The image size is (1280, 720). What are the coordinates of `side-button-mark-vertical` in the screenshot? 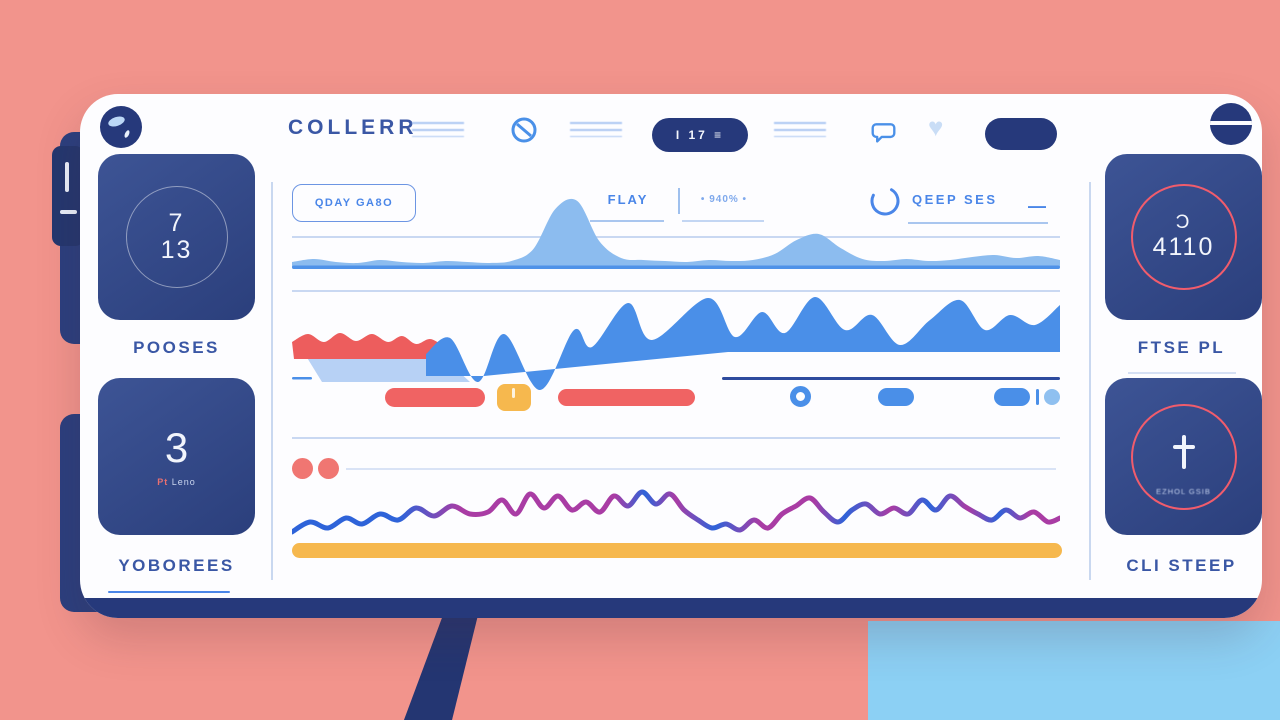 It's located at (67, 177).